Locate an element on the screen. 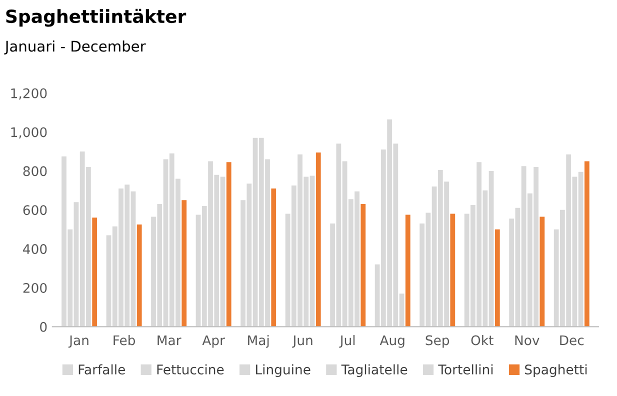 The image size is (617, 396). legend-label: Spaghetti is located at coordinates (556, 371).